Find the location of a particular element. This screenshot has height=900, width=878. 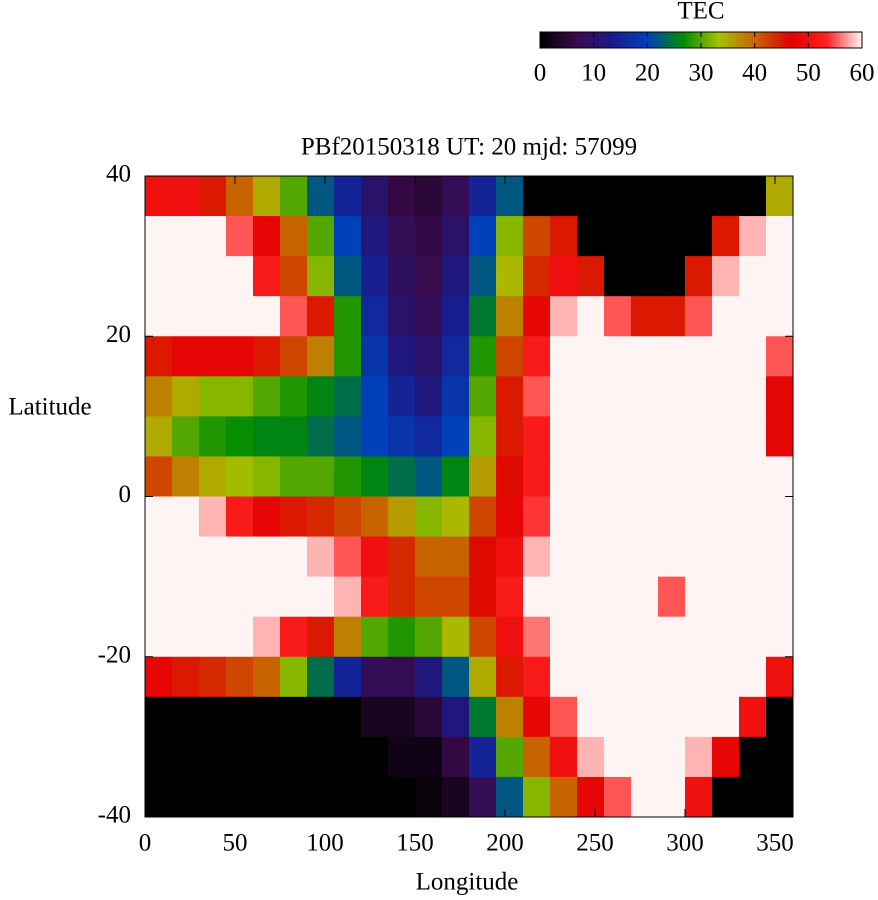

y-tick-label: 20 is located at coordinates (118, 334).